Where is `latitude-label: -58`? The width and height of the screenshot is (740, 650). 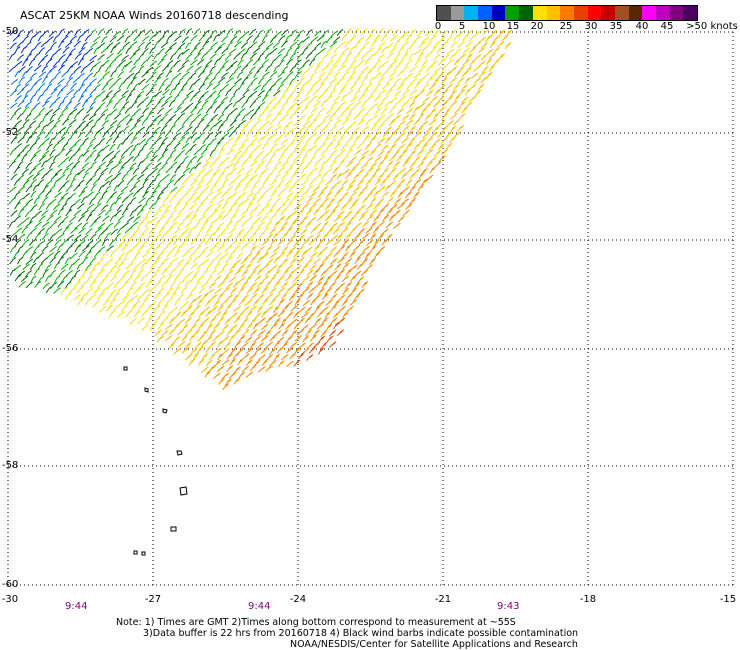 latitude-label: -58 is located at coordinates (10, 465).